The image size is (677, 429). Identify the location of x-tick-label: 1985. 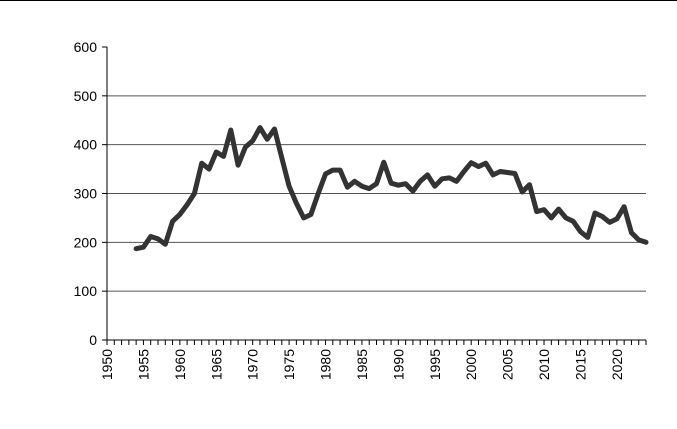
(362, 364).